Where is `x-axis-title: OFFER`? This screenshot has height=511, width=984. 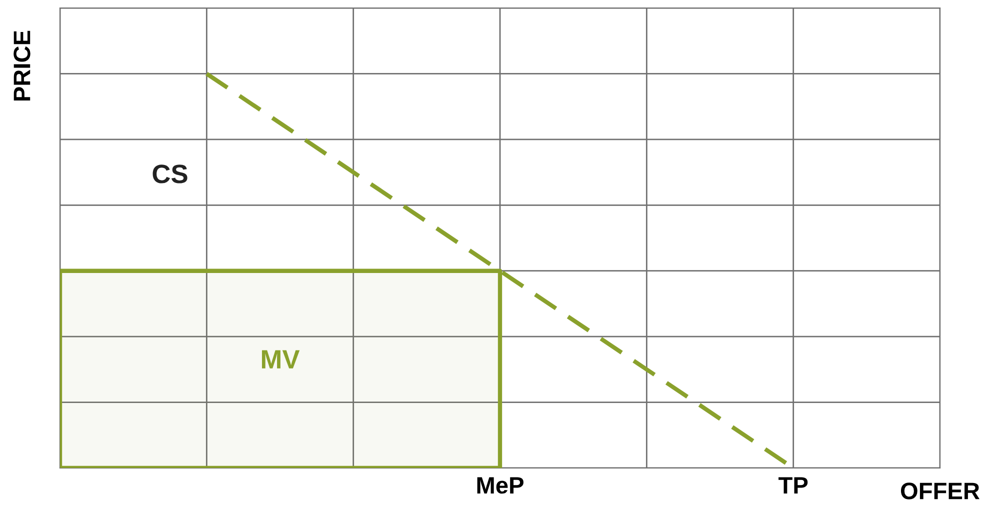 x-axis-title: OFFER is located at coordinates (940, 491).